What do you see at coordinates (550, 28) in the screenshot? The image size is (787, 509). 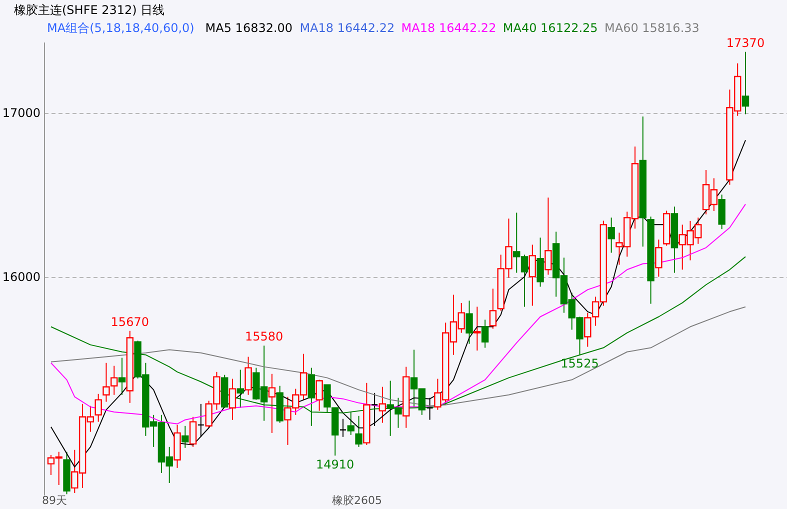 I see `text: MA40 16122.25` at bounding box center [550, 28].